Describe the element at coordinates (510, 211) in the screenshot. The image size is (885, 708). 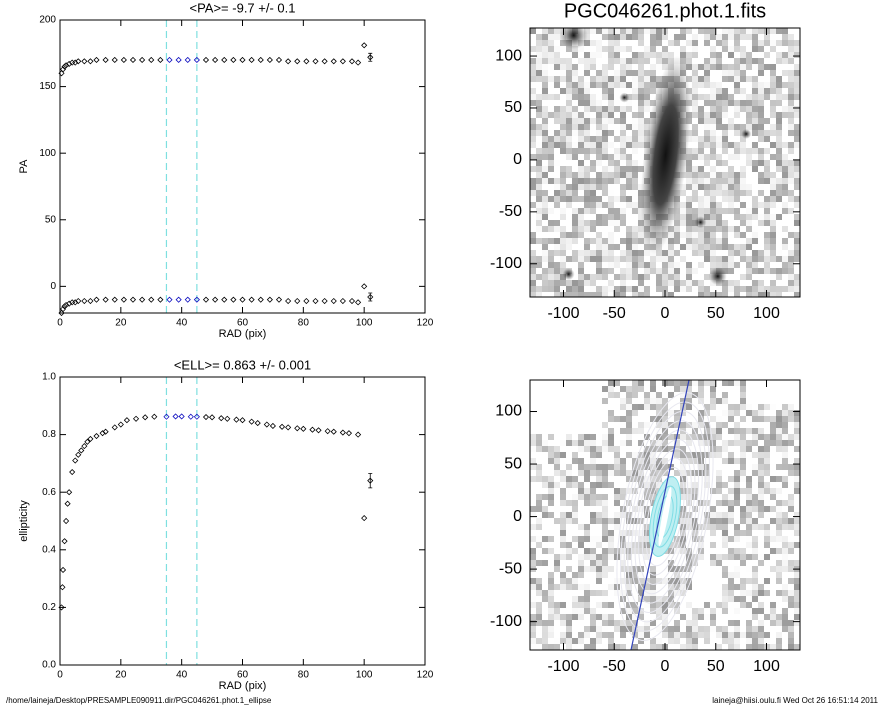
I see `y-tick-label: -50` at that location.